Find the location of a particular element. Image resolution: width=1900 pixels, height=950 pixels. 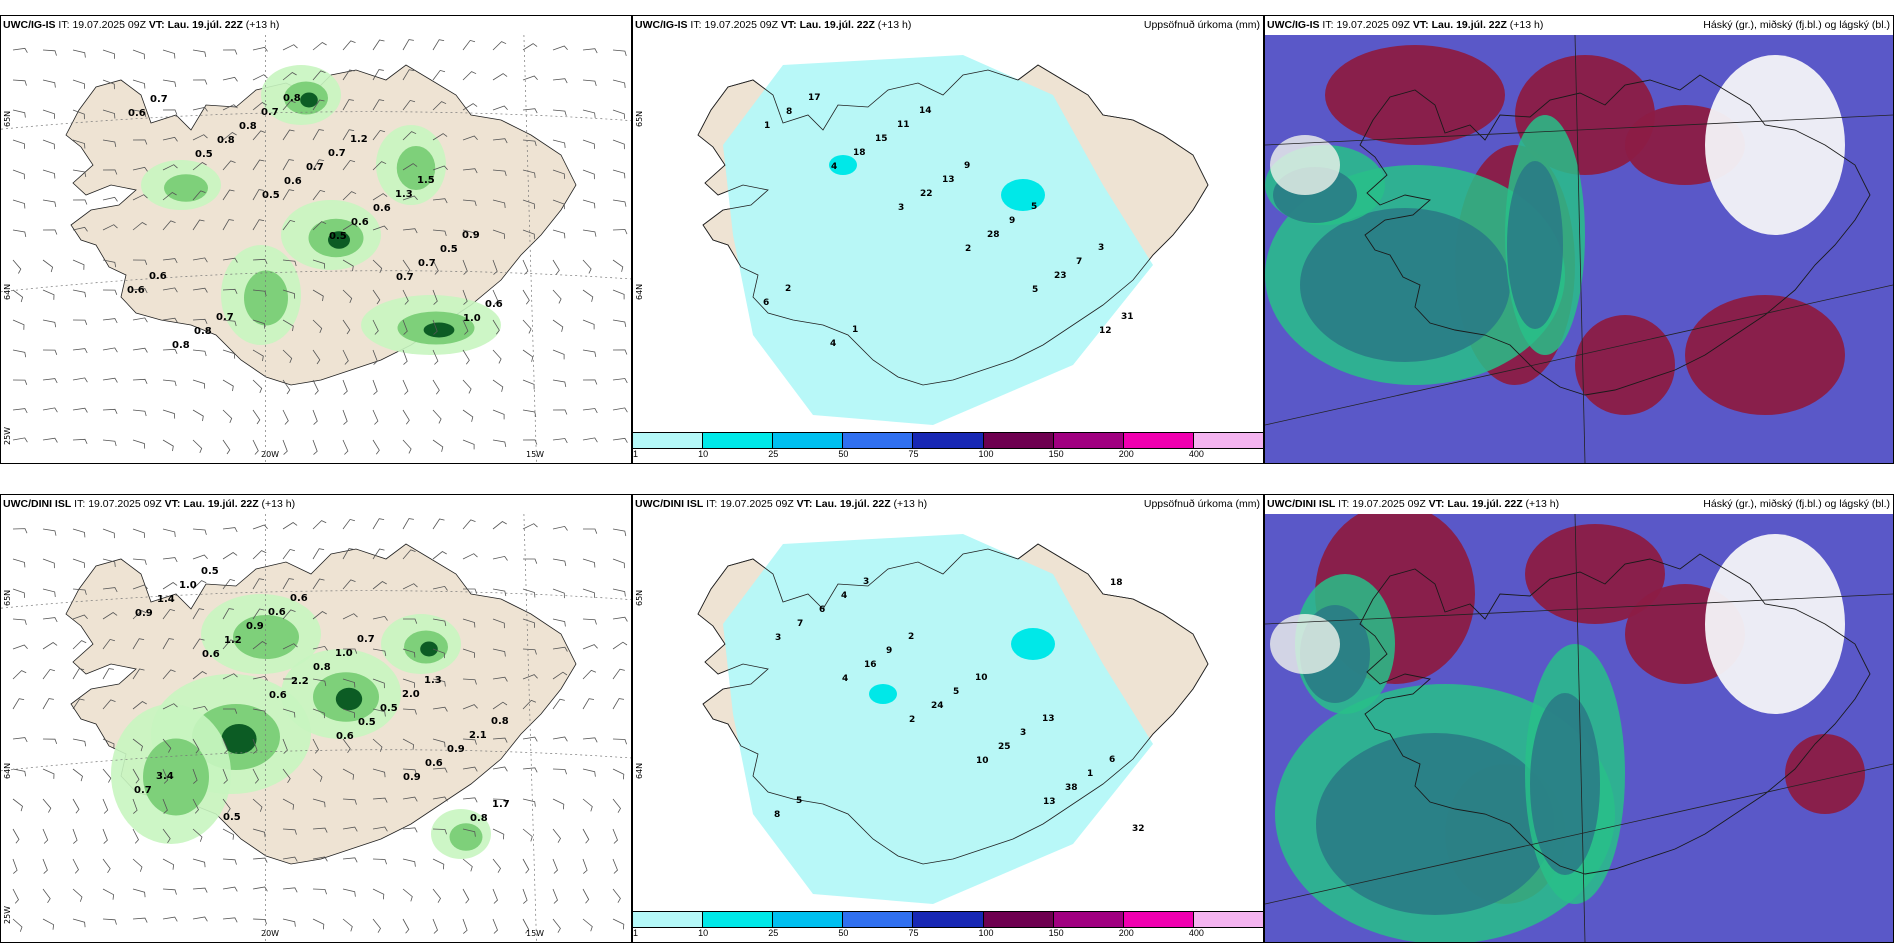

value-label: 1 is located at coordinates (1090, 774).